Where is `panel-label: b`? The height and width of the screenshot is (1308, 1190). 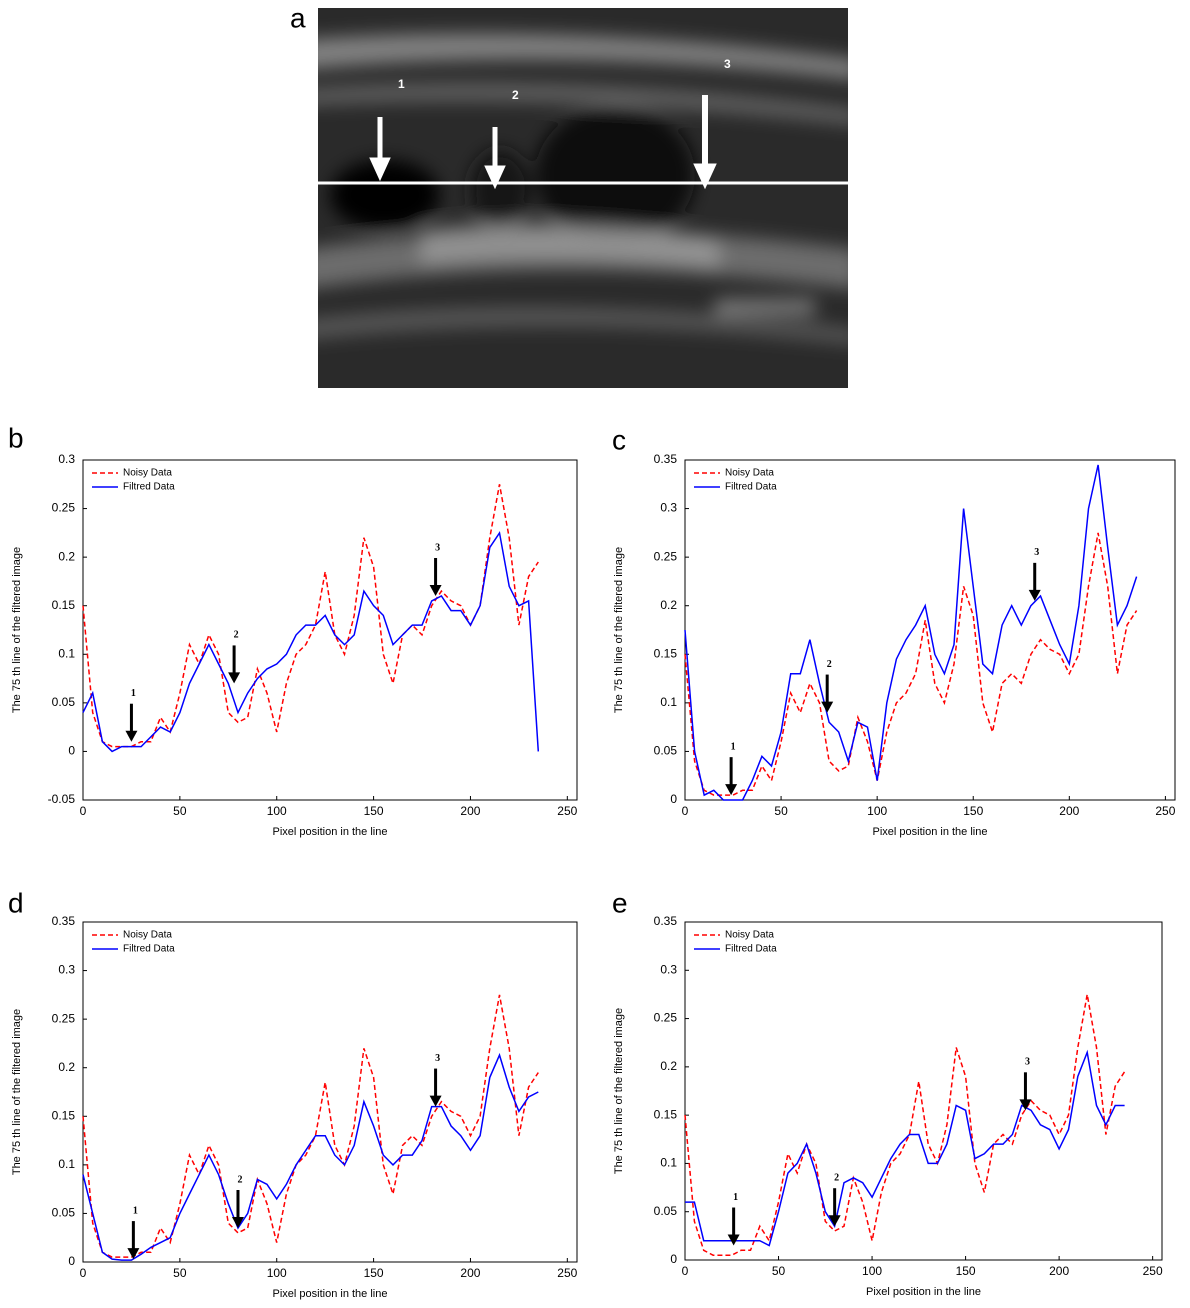
panel-label: b is located at coordinates (16, 437).